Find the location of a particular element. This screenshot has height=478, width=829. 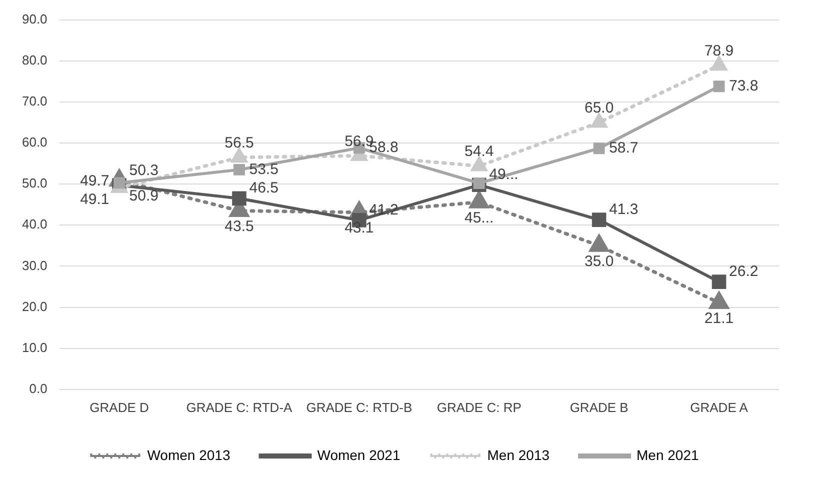

y-tick-label: 0.0 is located at coordinates (38, 388).